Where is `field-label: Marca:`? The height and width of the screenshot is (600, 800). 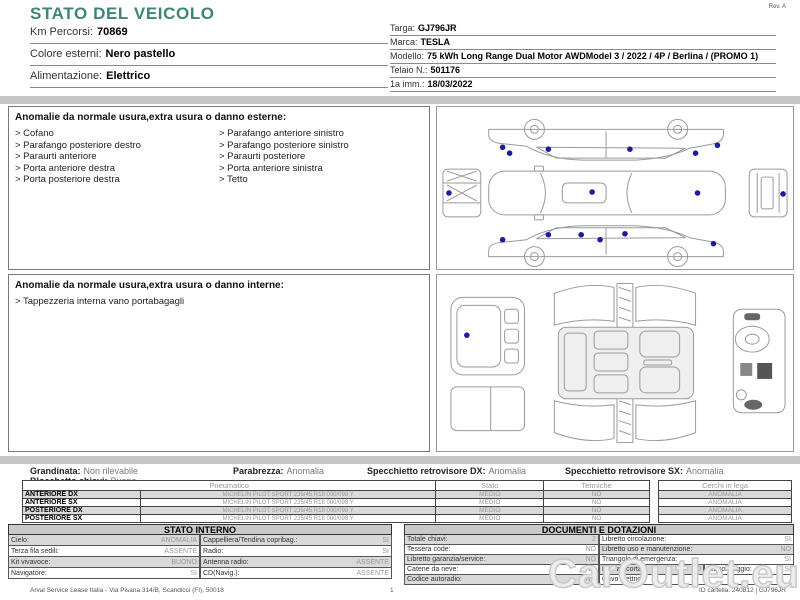 field-label: Marca: is located at coordinates (404, 42).